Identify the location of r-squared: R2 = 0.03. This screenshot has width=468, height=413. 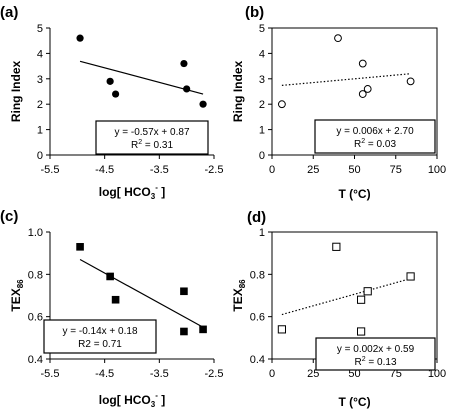
(375, 144).